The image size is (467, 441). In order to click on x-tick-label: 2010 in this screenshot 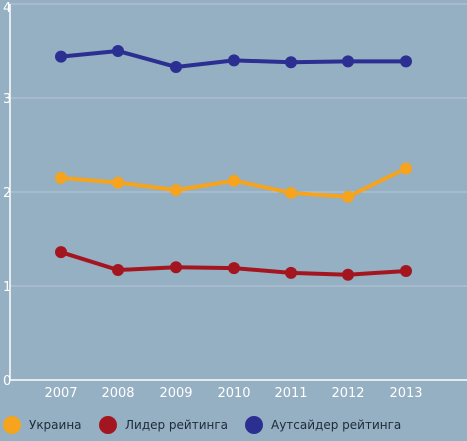, I will do `click(233, 393)`.